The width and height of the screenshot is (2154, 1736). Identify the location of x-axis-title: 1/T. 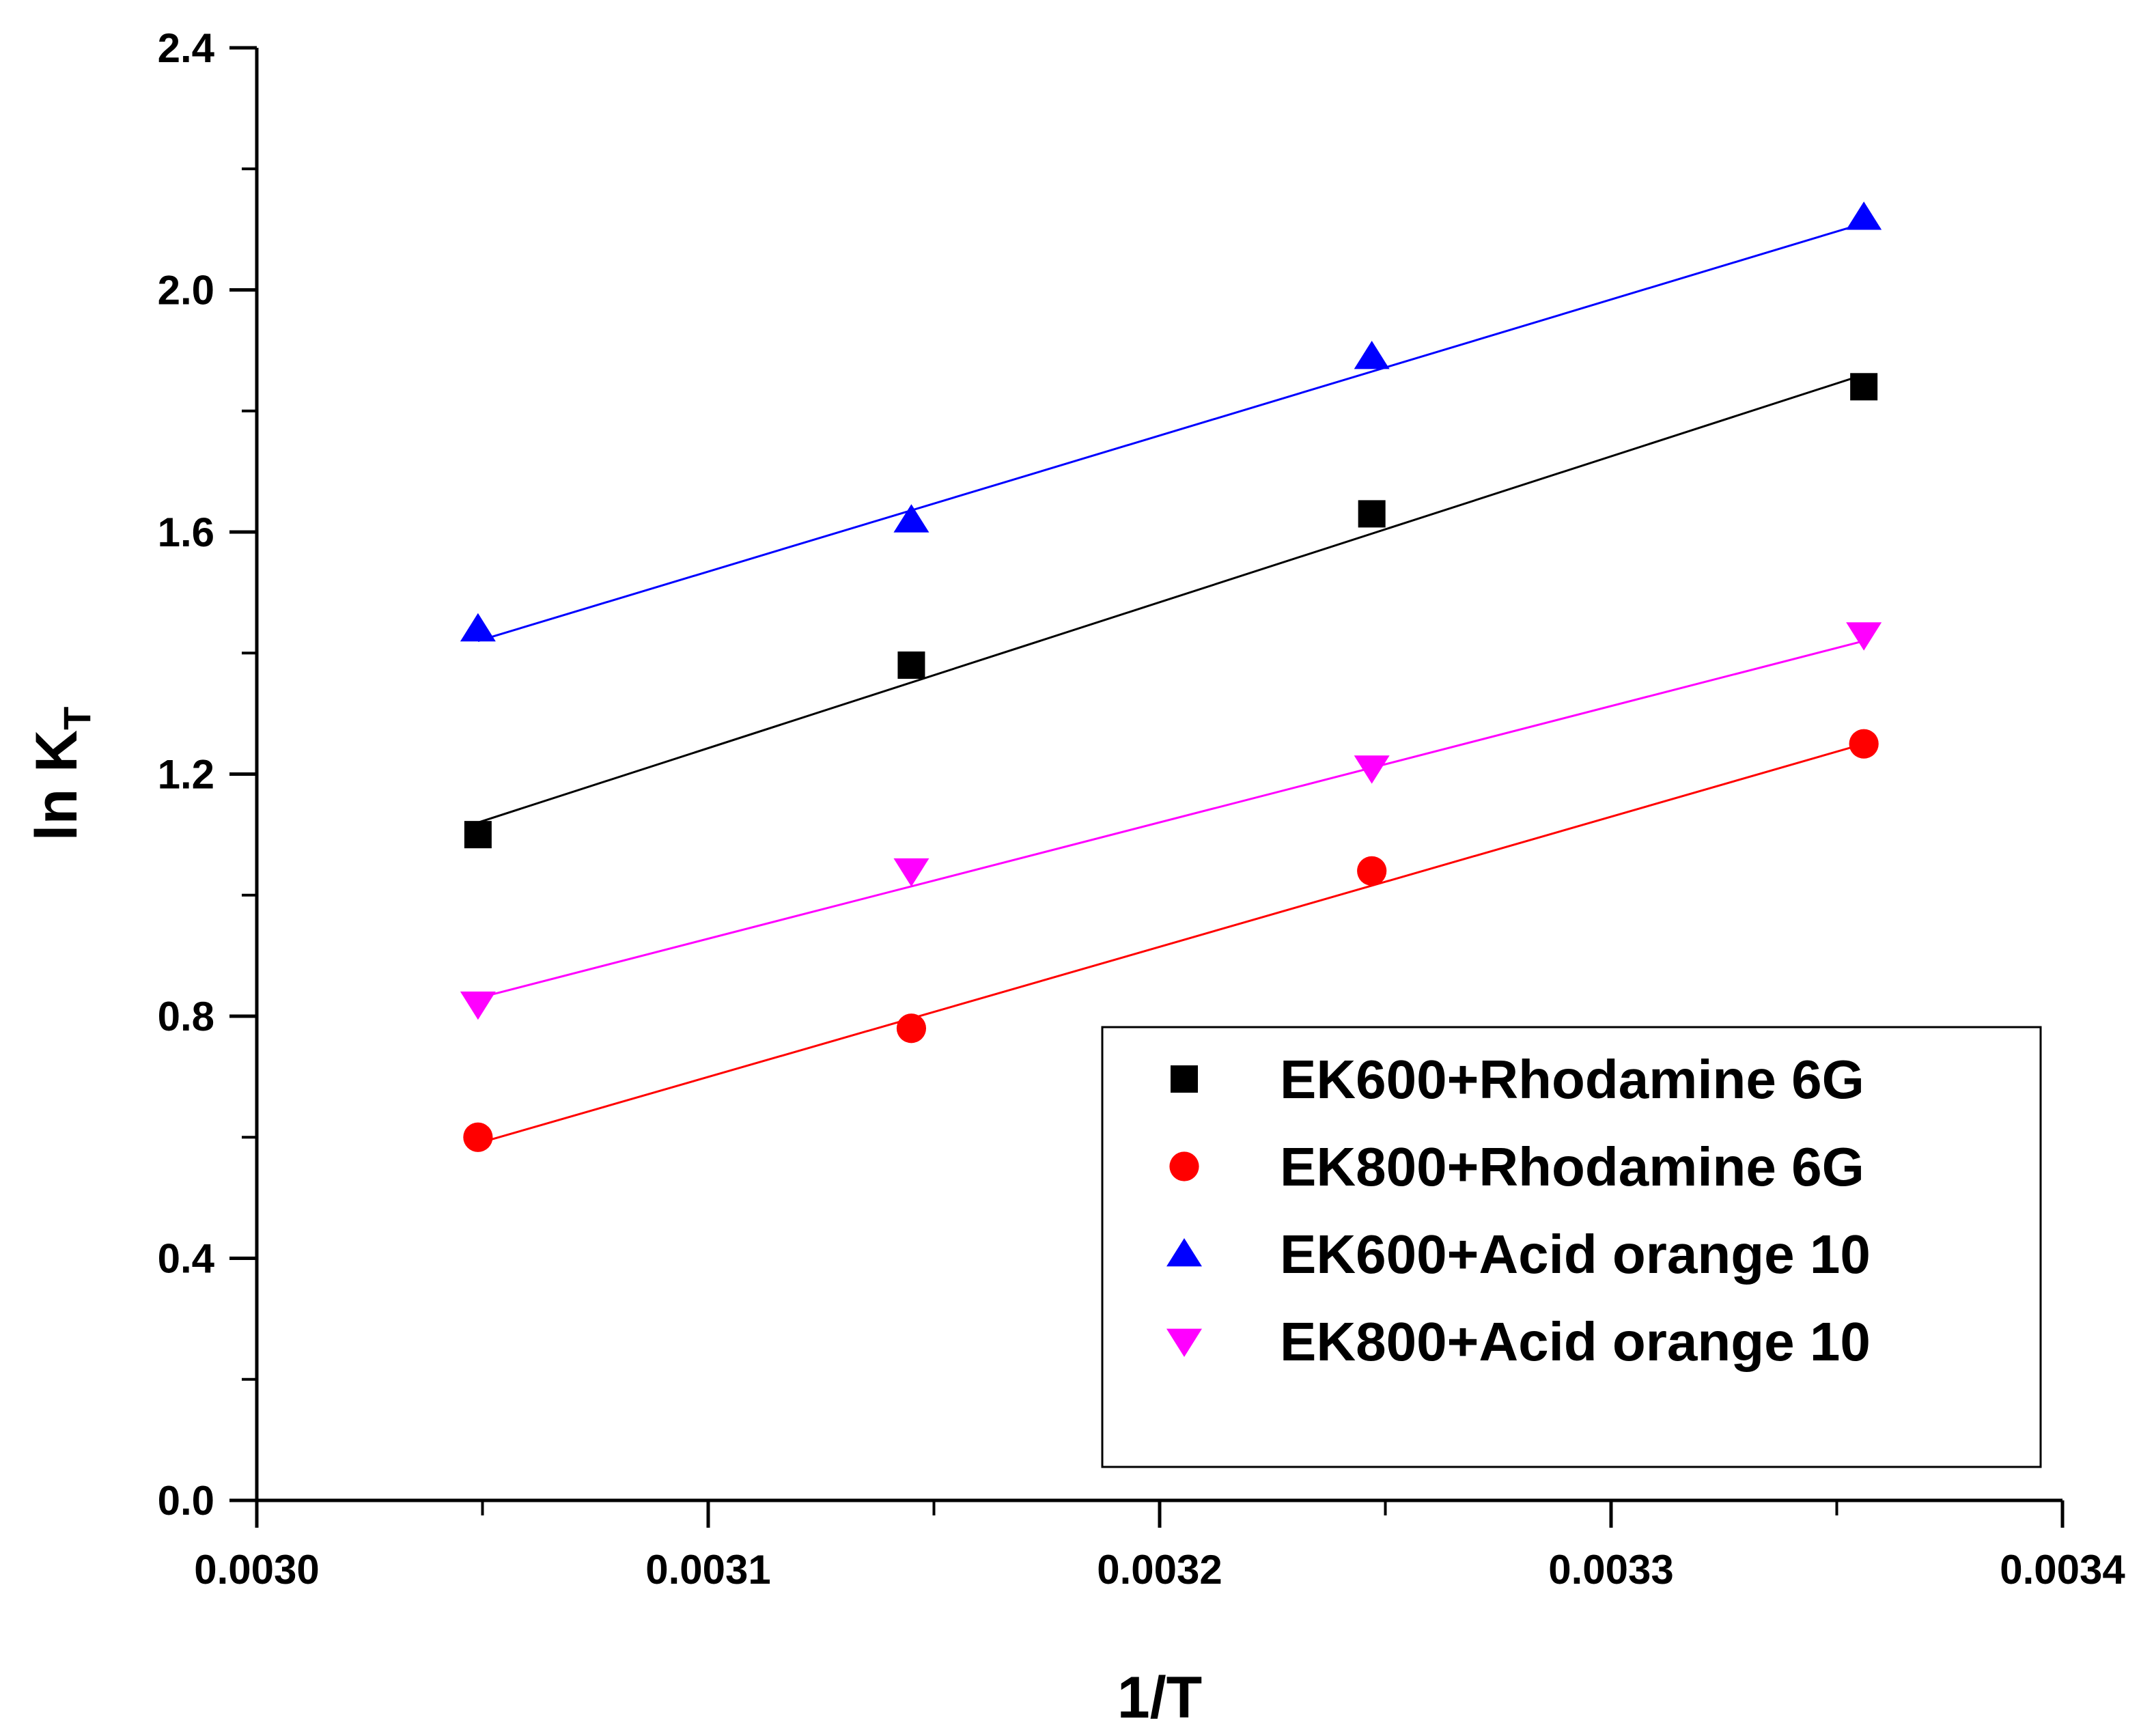
(1159, 1698).